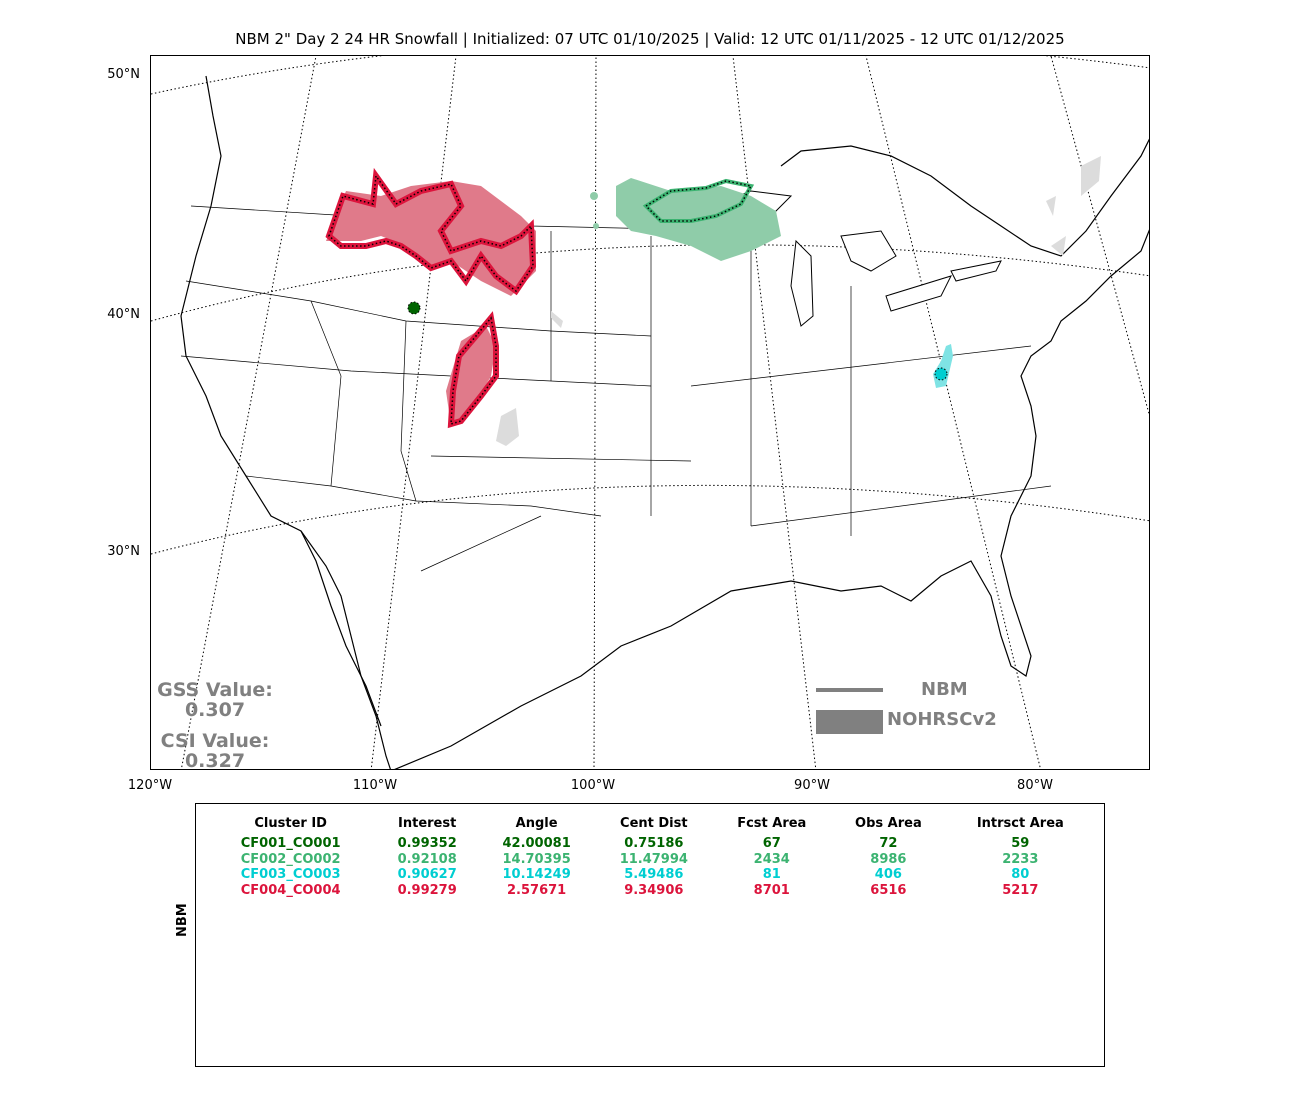 The height and width of the screenshot is (1100, 1300). I want to click on col-header: Cent Dist, so click(654, 823).